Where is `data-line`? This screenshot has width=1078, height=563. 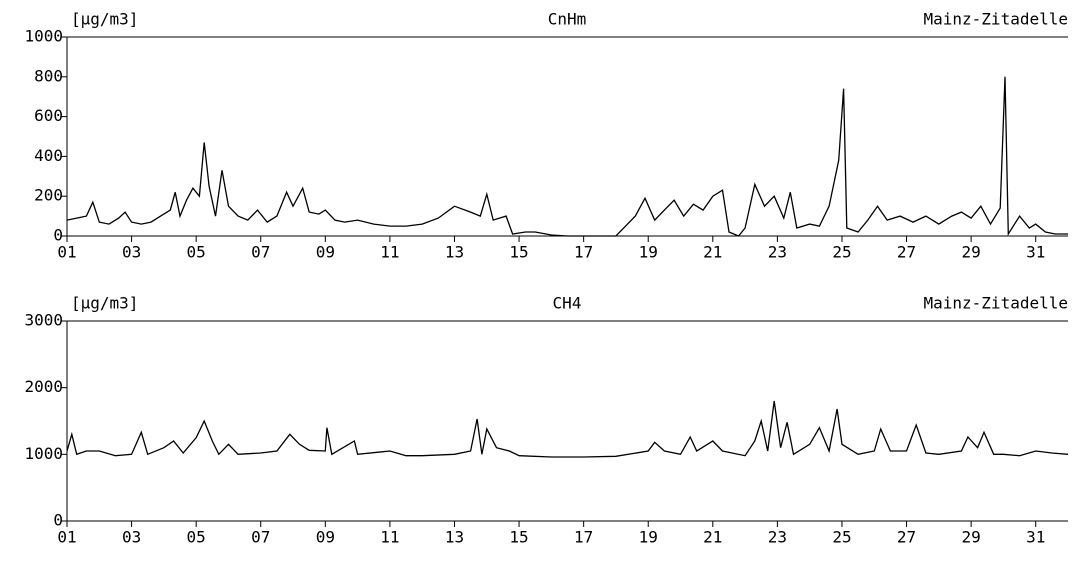
data-line is located at coordinates (567, 429).